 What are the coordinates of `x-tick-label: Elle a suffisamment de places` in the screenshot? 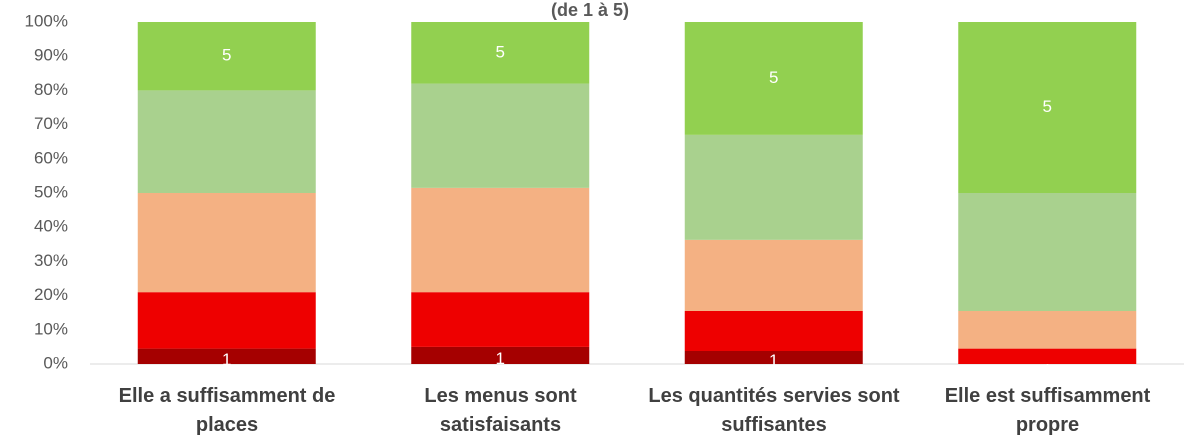 It's located at (227, 410).